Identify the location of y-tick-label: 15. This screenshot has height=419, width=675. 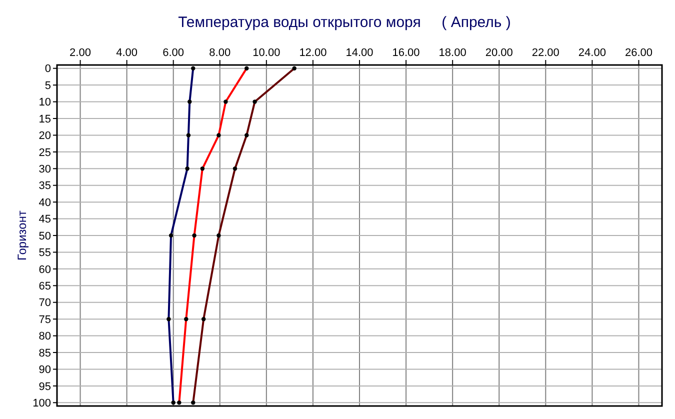
(44, 119).